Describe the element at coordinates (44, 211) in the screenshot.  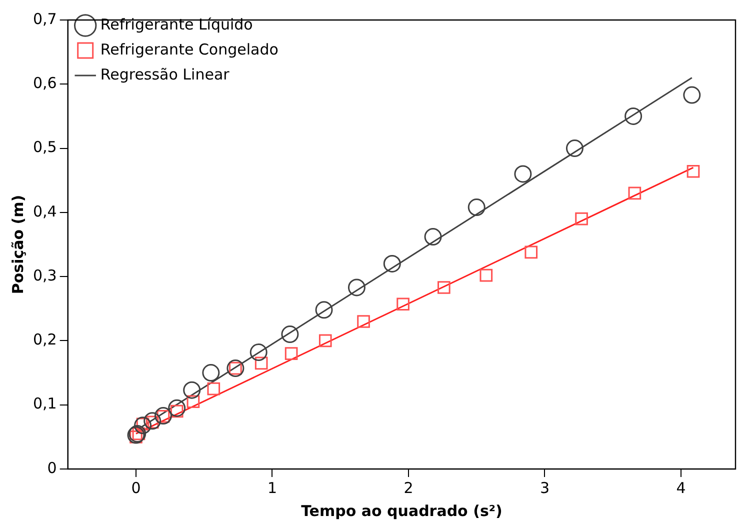
I see `y-tick-label: 0,4` at that location.